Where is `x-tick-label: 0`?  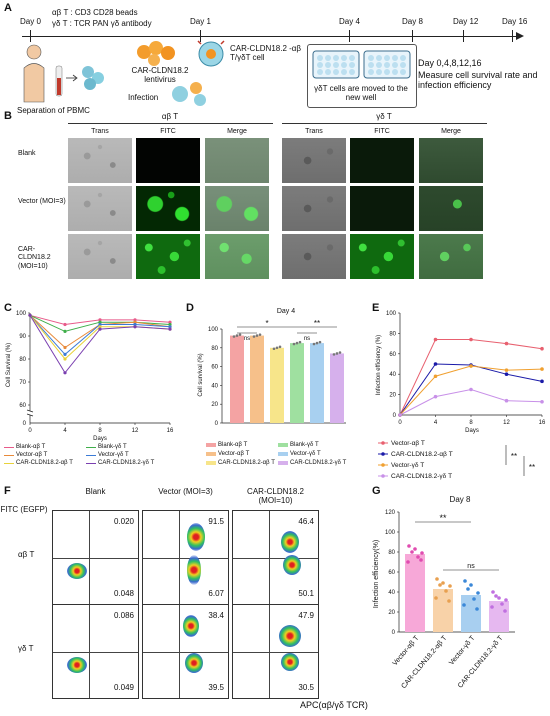
x-tick-label: 0 is located at coordinates (400, 423).